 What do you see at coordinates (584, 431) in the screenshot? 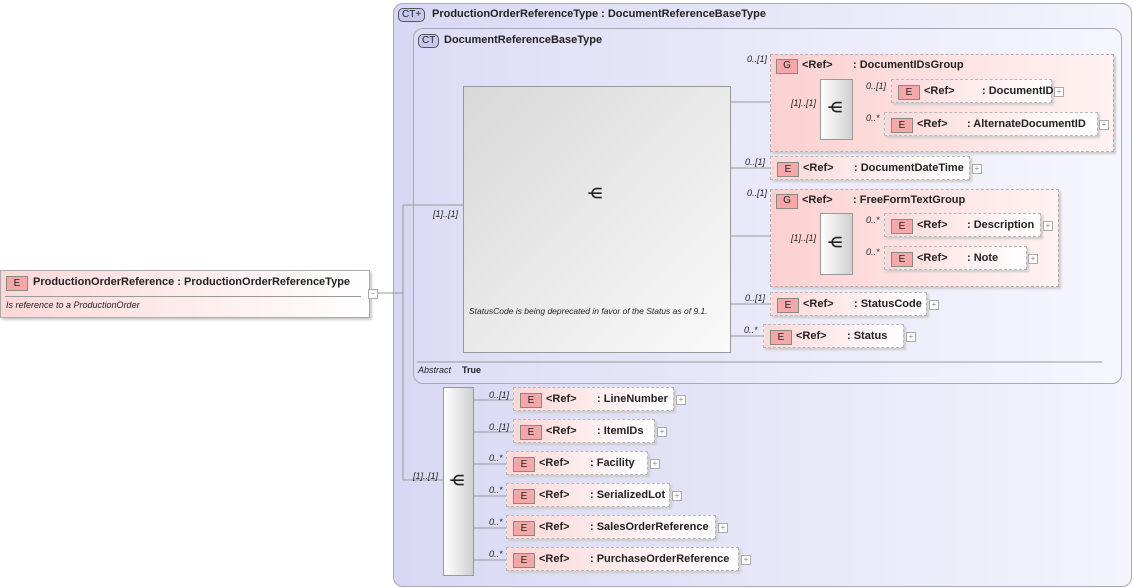
I see `element-itemids: E <Ref> : ItemIDs` at bounding box center [584, 431].